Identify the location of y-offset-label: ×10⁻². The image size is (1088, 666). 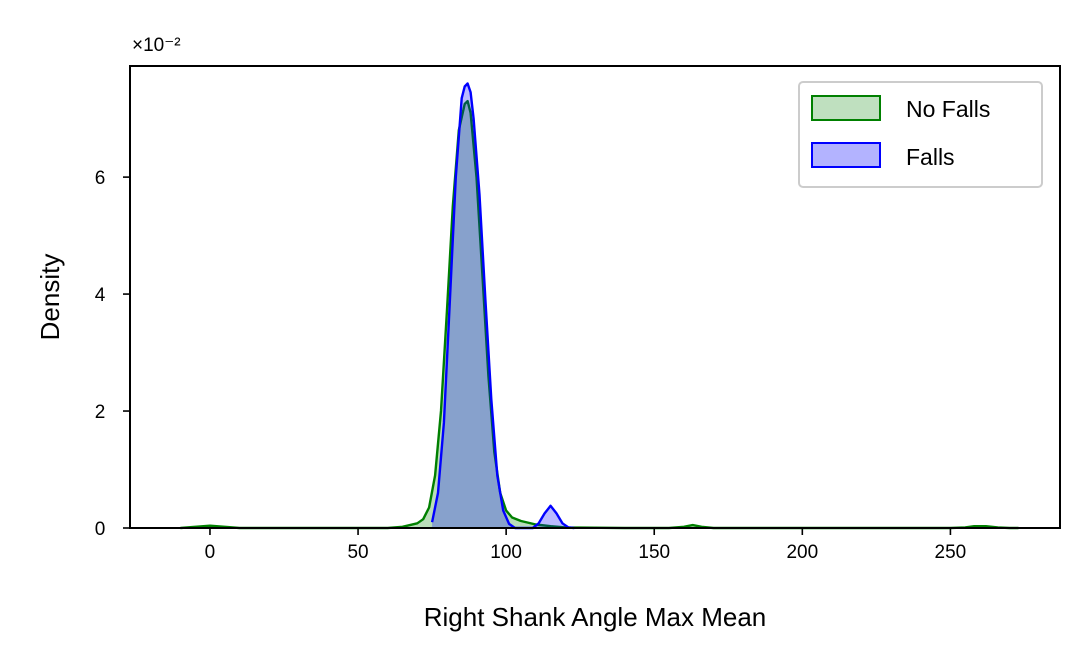
(156, 45).